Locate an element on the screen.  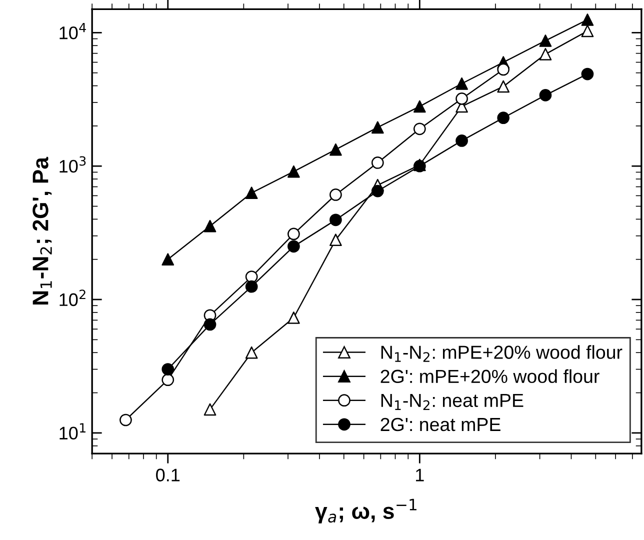
x-tick-label: 0.1 is located at coordinates (168, 475).